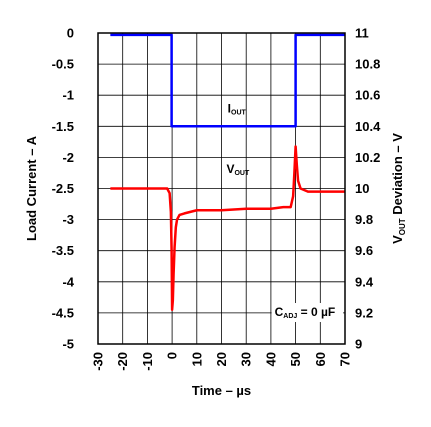 Image resolution: width=431 pixels, height=427 pixels. What do you see at coordinates (345, 359) in the screenshot?
I see `x-tick-label: 70` at bounding box center [345, 359].